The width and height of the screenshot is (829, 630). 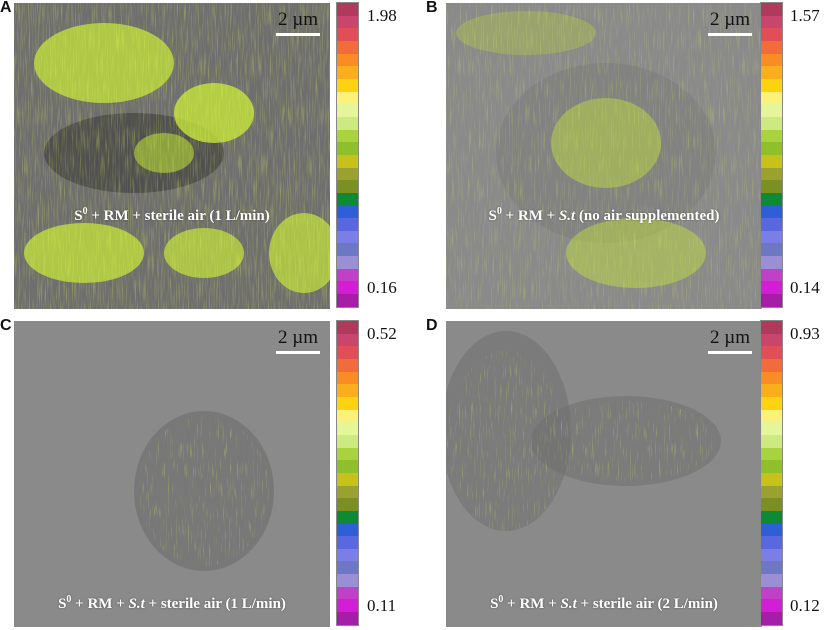 I want to click on panel-letter: D, so click(x=432, y=325).